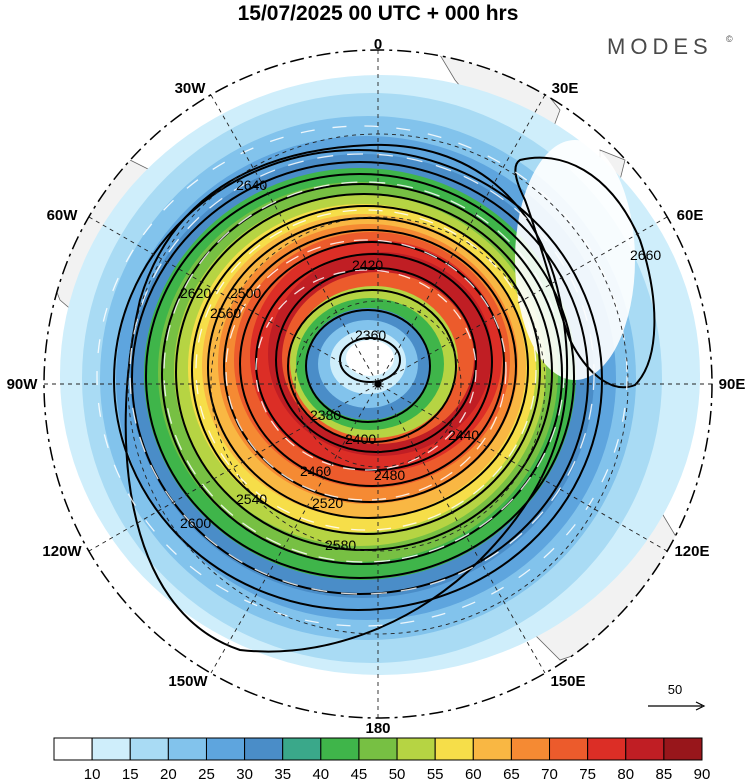 Image resolution: width=750 pixels, height=782 pixels. Describe the element at coordinates (360, 439) in the screenshot. I see `contour-label-2400: 2400` at that location.